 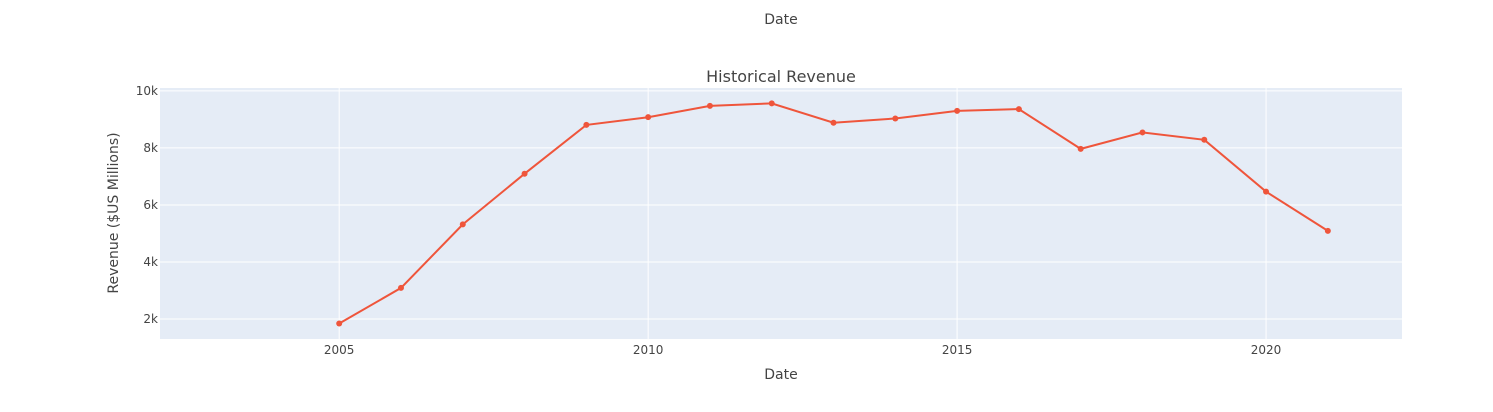 I want to click on y-tick-label: 2k, so click(x=150, y=319).